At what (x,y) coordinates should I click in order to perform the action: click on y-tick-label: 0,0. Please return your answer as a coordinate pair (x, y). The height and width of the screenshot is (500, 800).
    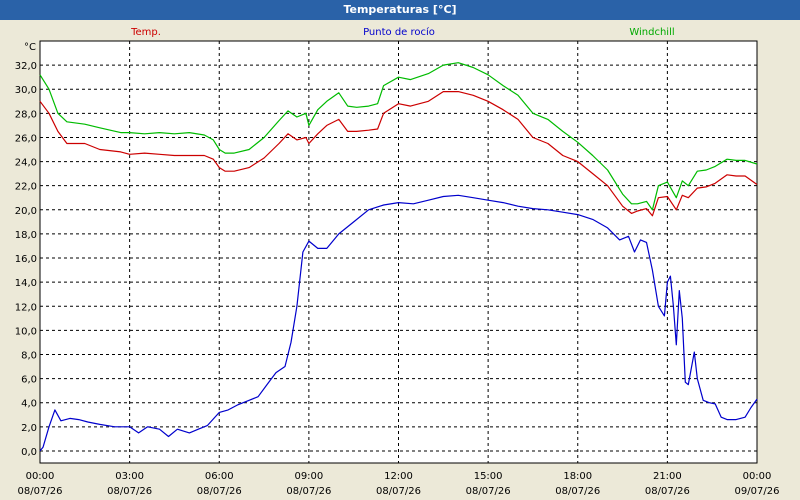
    Looking at the image, I should click on (29, 452).